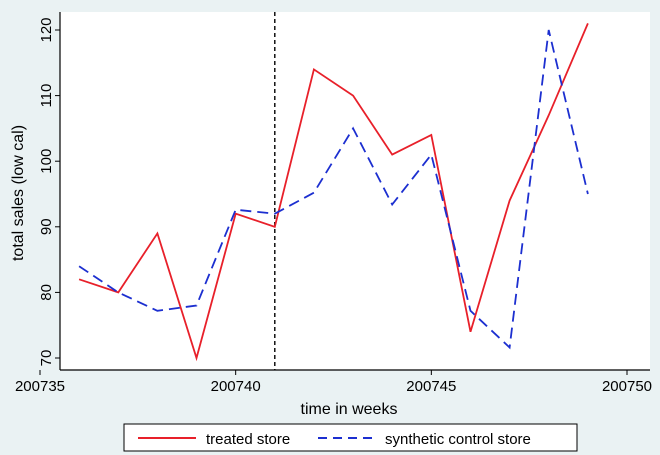  I want to click on legend-label-synthetic-control-store: synthetic control store, so click(458, 439).